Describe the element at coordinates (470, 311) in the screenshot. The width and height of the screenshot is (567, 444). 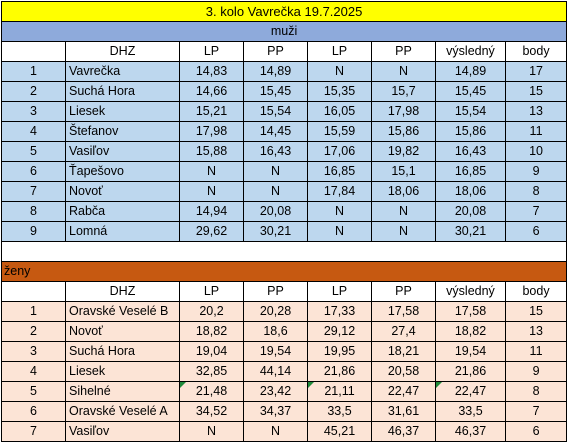
I see `value-cell: 17,58` at that location.